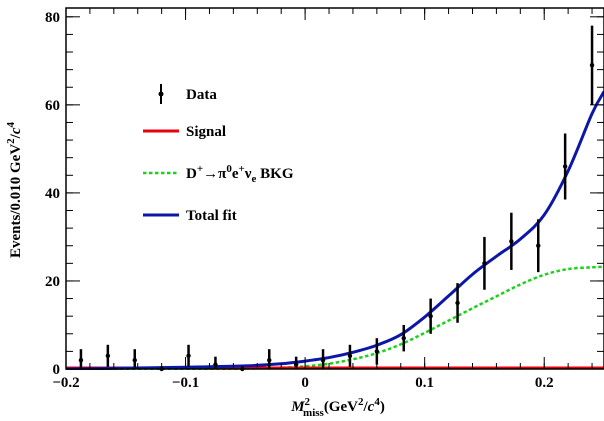  I want to click on y-axis-title-part: /, so click(16, 136).